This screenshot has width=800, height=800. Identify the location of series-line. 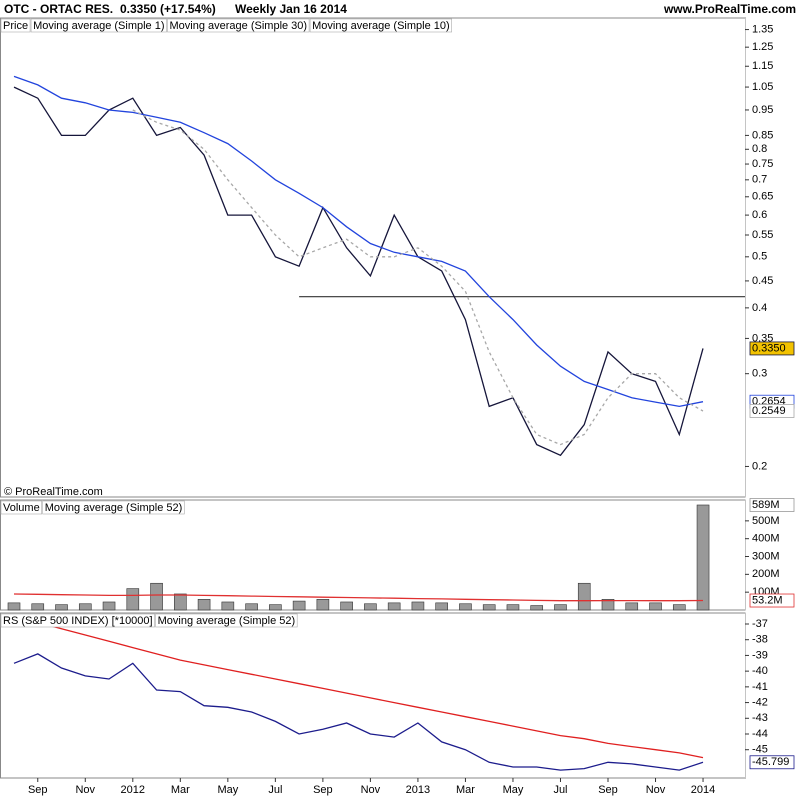
(358, 712).